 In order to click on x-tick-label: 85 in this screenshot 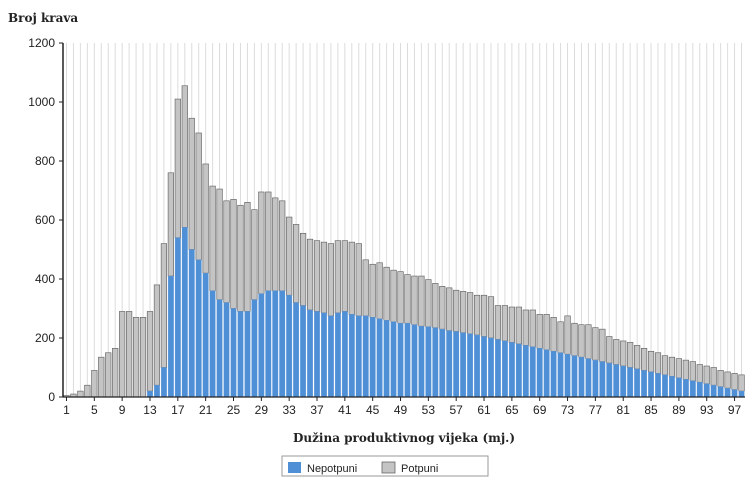, I will do `click(651, 410)`.